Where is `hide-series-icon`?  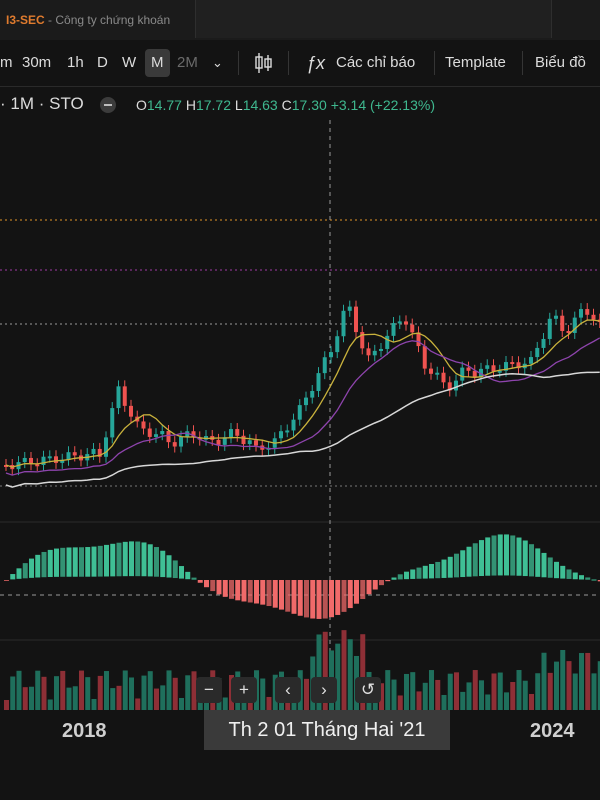
hide-series-icon is located at coordinates (108, 105).